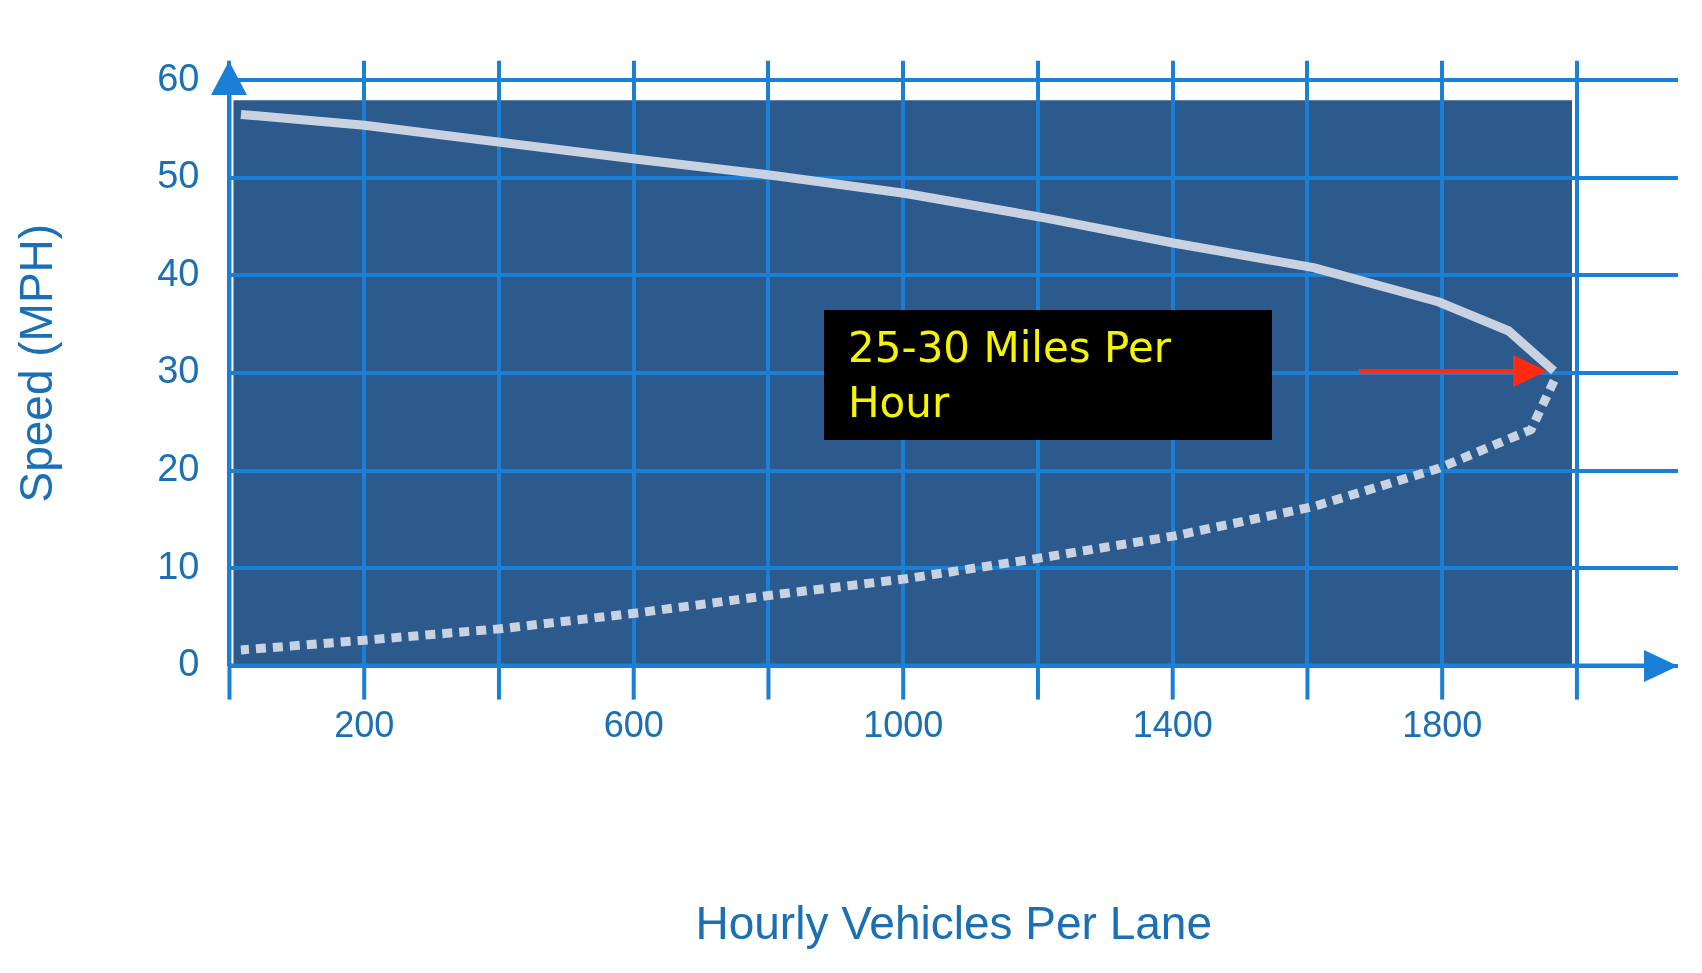  I want to click on x-axis-title: Hourly Vehicles Per Lane, so click(953, 923).